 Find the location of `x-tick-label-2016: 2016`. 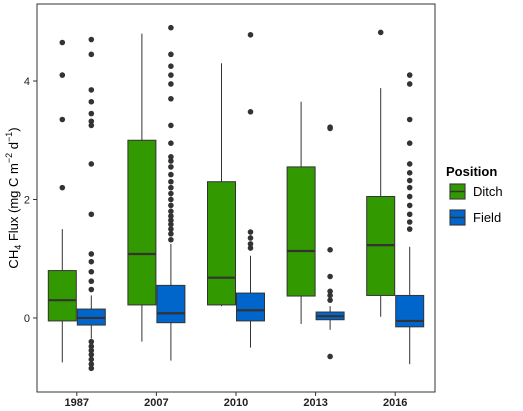

x-tick-label-2016: 2016 is located at coordinates (395, 403).